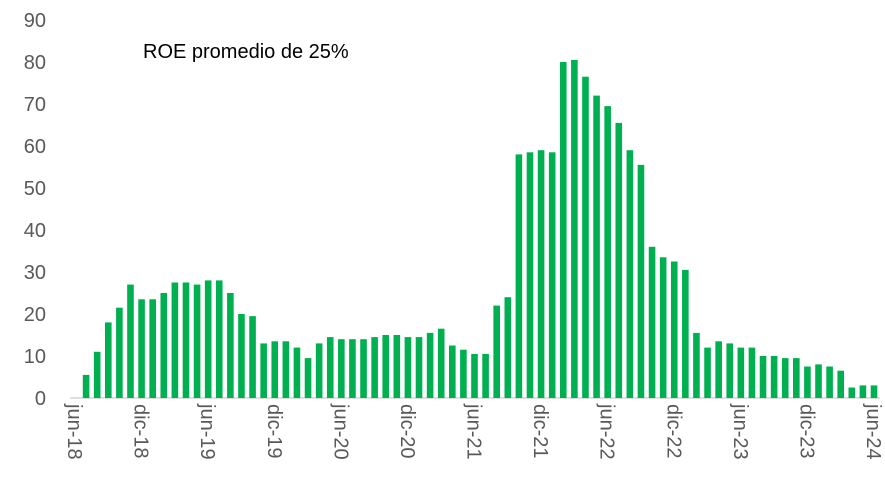  What do you see at coordinates (274, 431) in the screenshot?
I see `x-tick-label: dic-19` at bounding box center [274, 431].